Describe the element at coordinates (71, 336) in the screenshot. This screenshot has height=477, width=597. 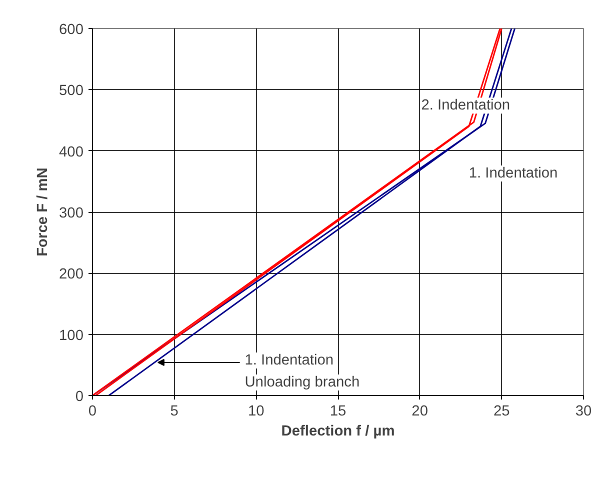
I see `y-tick-label: 100` at that location.